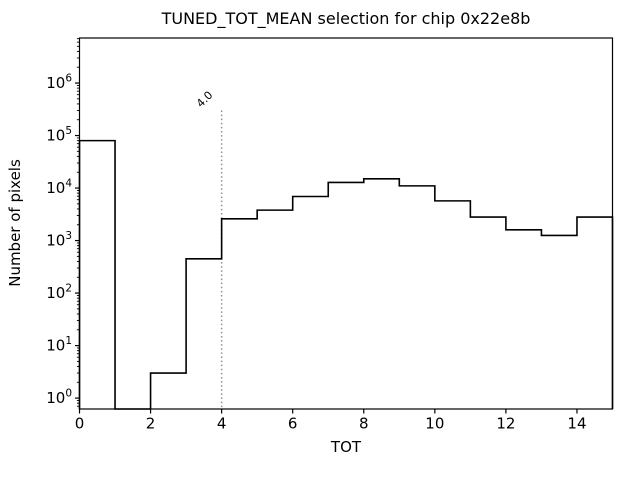  I want to click on y-tick-label: 10⁶, so click(59, 83).